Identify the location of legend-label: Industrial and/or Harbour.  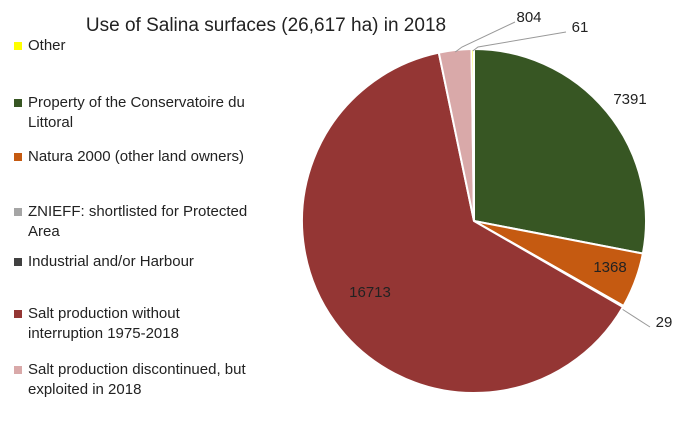
(111, 261).